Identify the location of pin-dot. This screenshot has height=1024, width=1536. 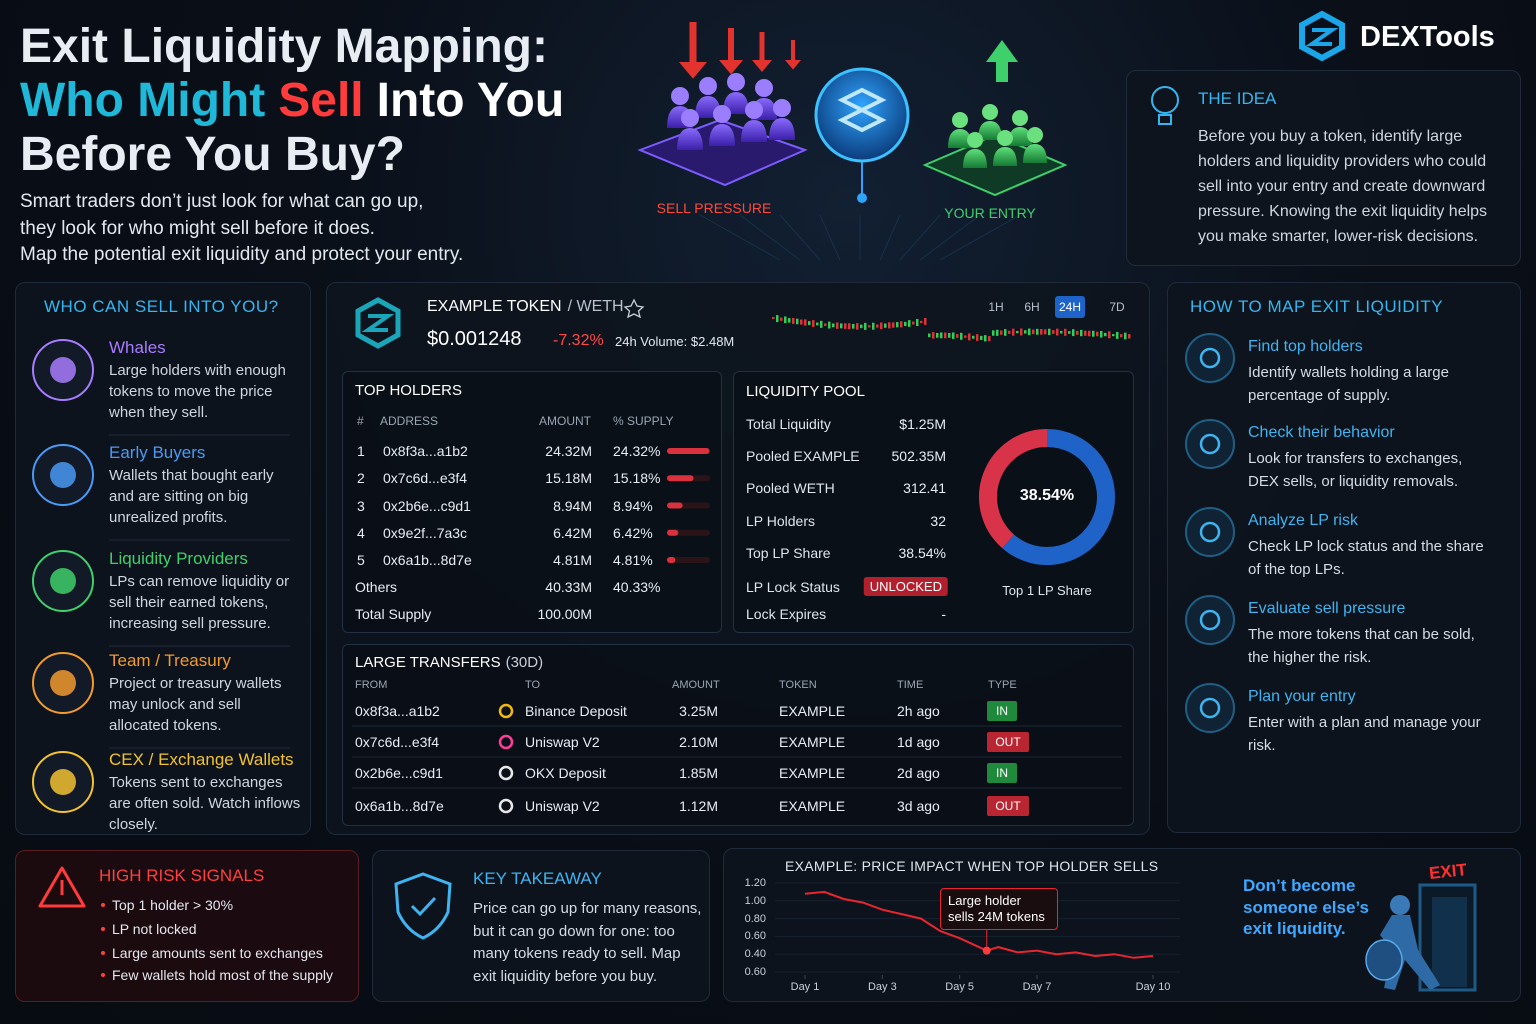
(862, 198).